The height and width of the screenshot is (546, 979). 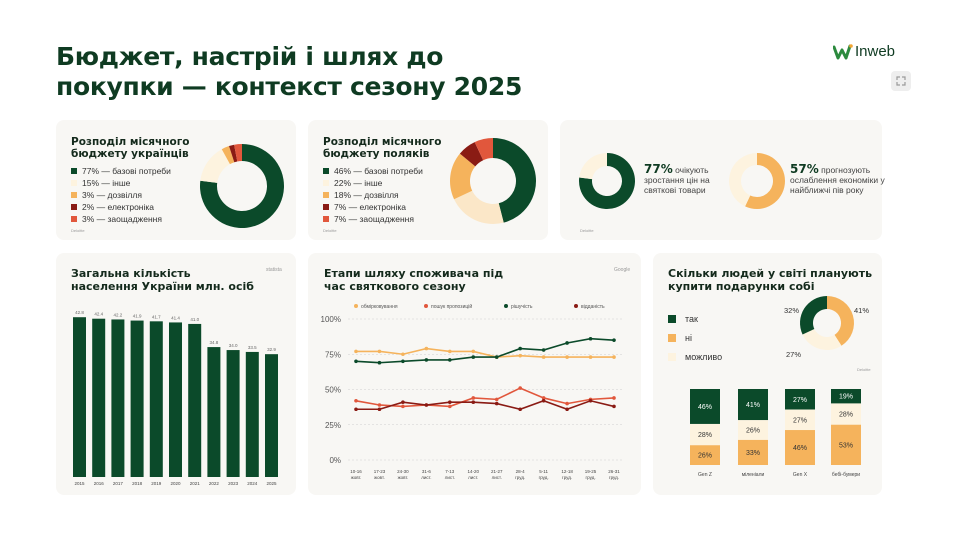 What do you see at coordinates (901, 81) in the screenshot?
I see `fullscreen-button` at bounding box center [901, 81].